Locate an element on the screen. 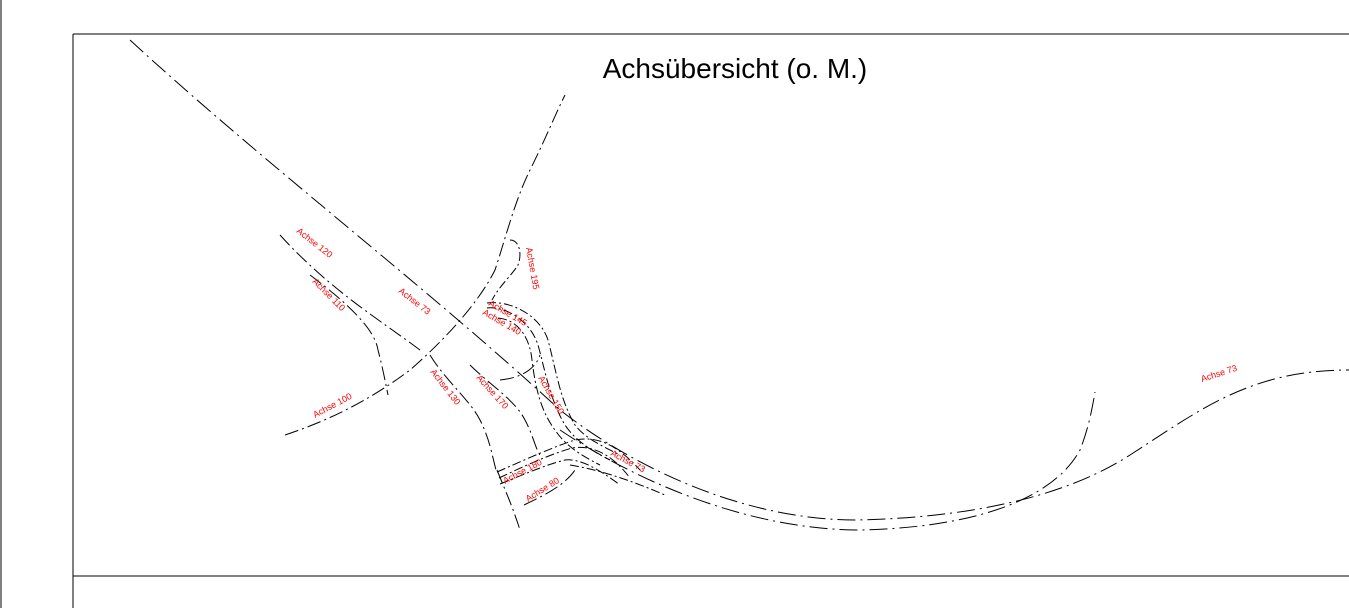  axis-80-line is located at coordinates (508, 500).